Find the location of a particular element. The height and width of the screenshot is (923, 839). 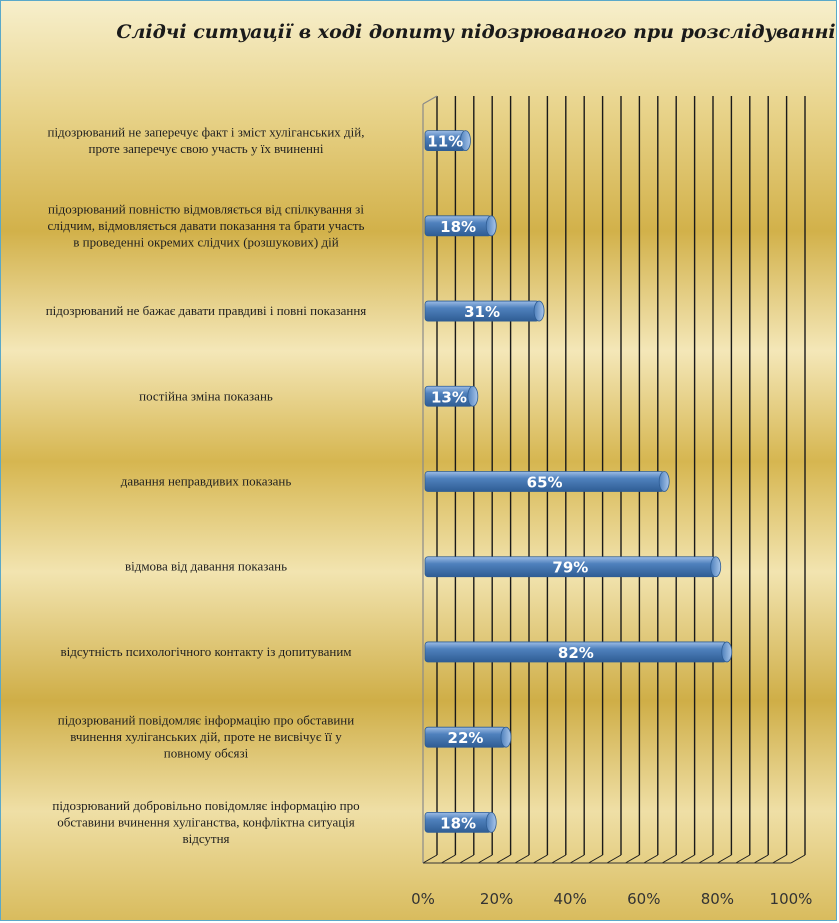

x-tick-label: 40% is located at coordinates (570, 899).